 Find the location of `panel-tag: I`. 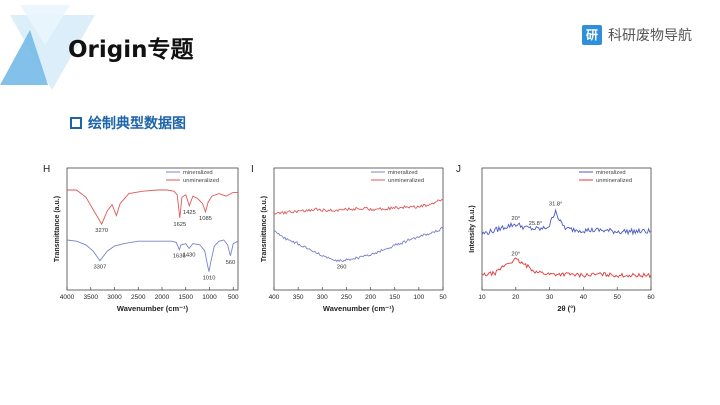

panel-tag: I is located at coordinates (252, 169).